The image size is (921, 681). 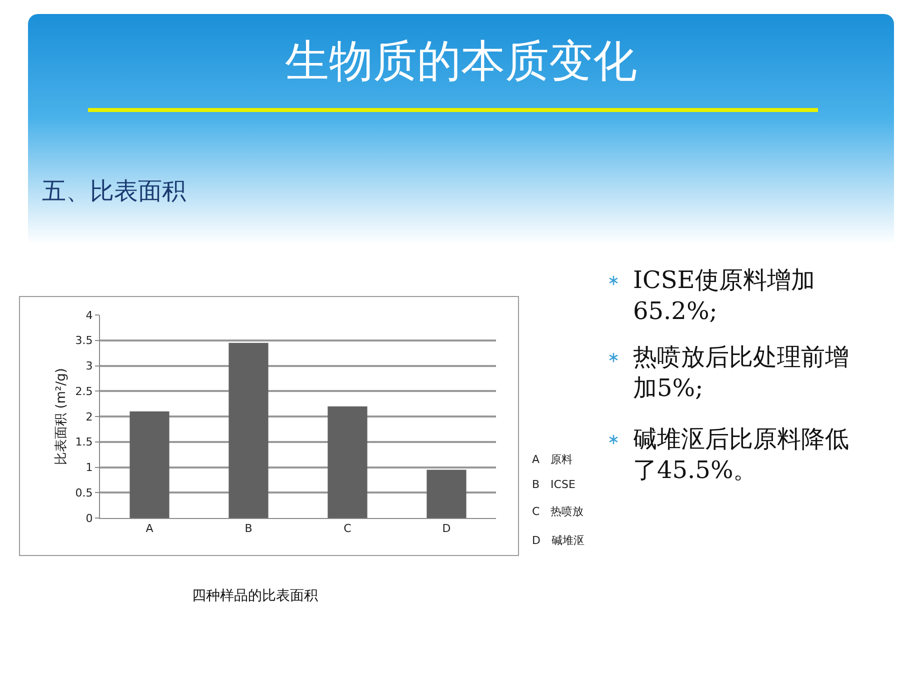 What do you see at coordinates (84, 493) in the screenshot?
I see `y-tick-label: 0.5` at bounding box center [84, 493].